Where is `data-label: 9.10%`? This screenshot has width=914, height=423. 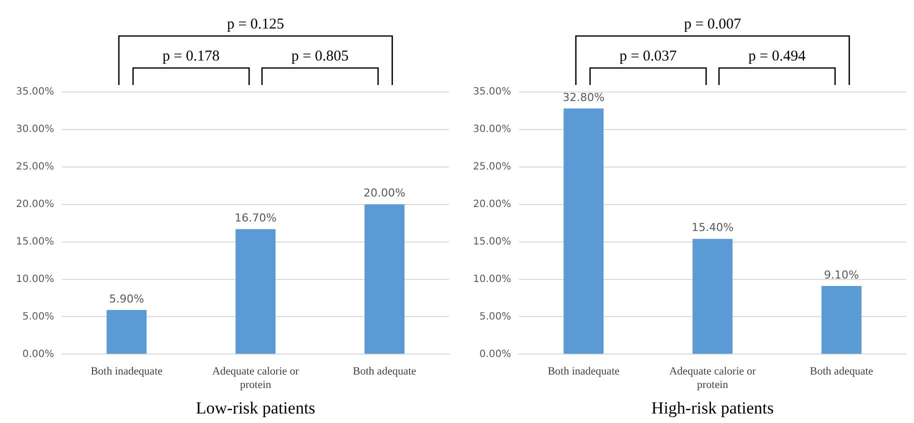 data-label: 9.10% is located at coordinates (841, 275).